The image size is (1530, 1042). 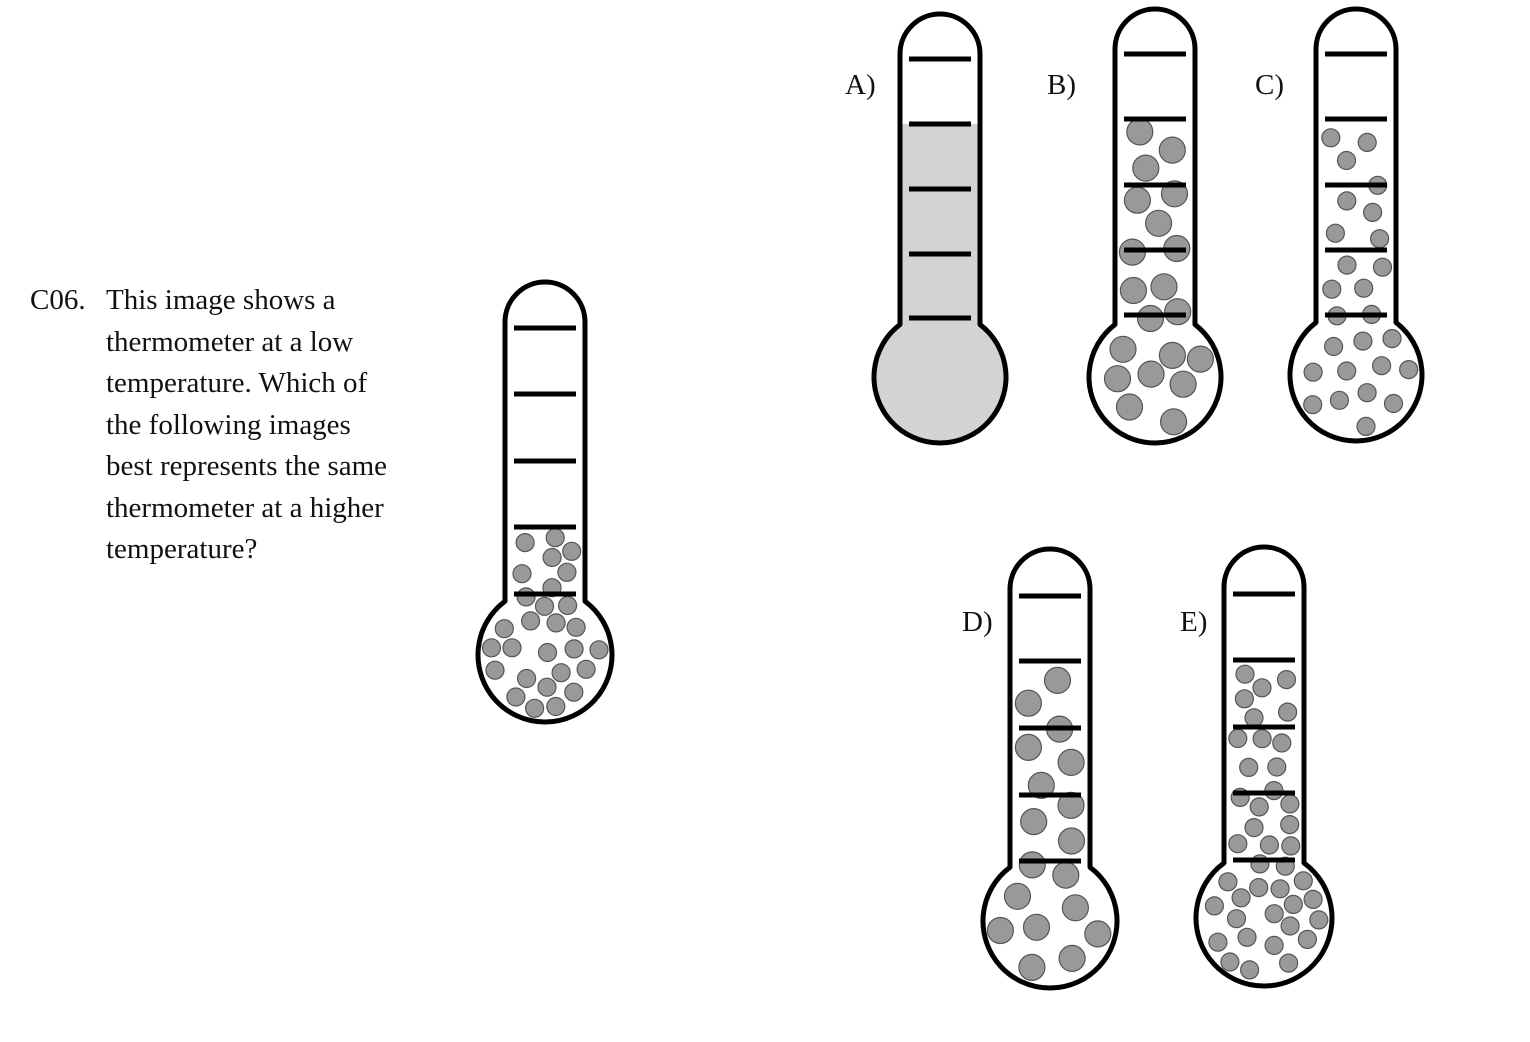 What do you see at coordinates (1061, 85) in the screenshot?
I see `option-label-b: B)` at bounding box center [1061, 85].